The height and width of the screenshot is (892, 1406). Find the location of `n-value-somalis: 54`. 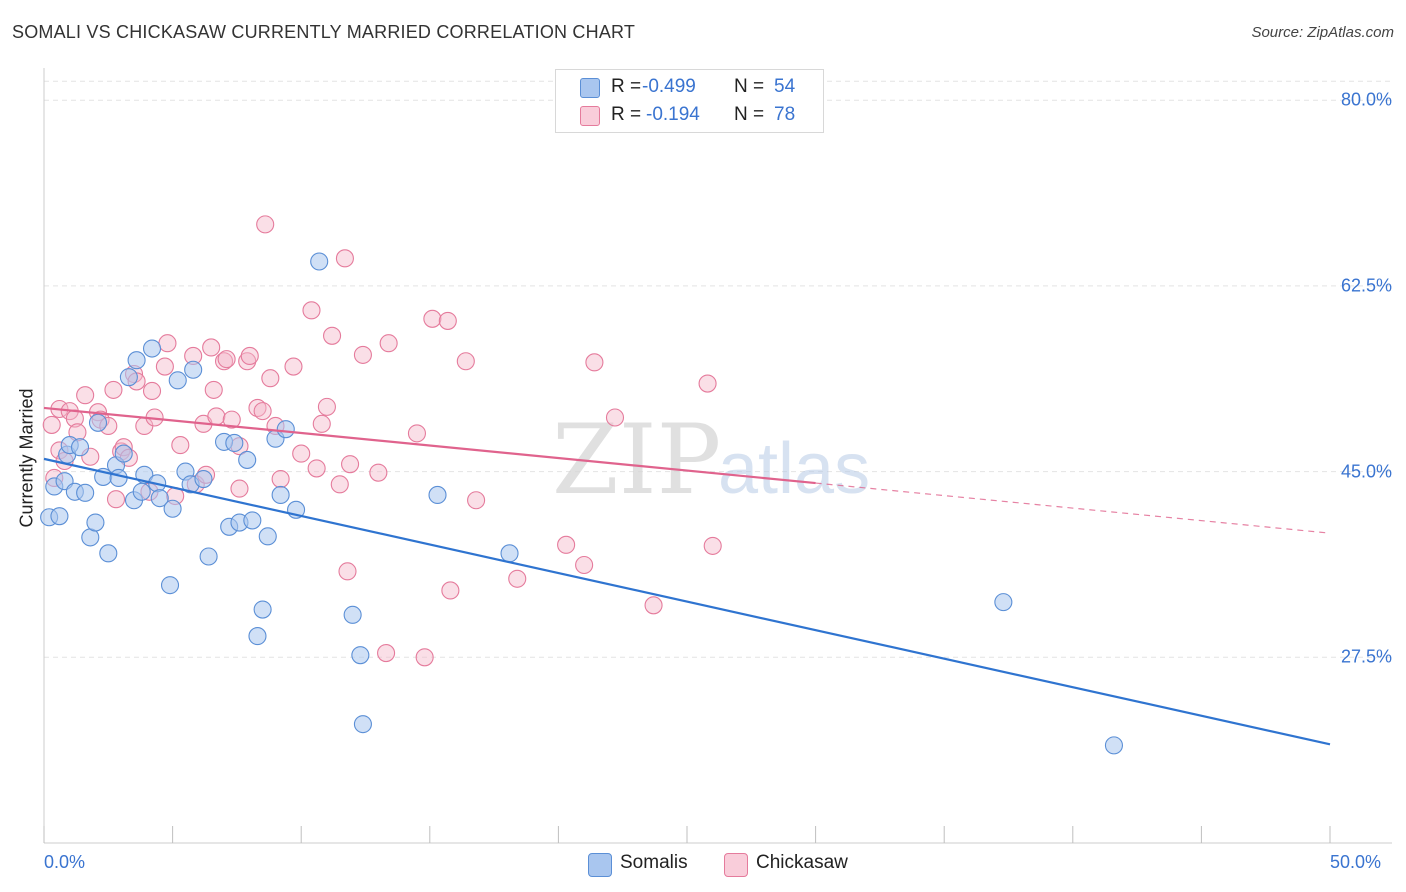

n-value-somalis: 54 is located at coordinates (785, 86).